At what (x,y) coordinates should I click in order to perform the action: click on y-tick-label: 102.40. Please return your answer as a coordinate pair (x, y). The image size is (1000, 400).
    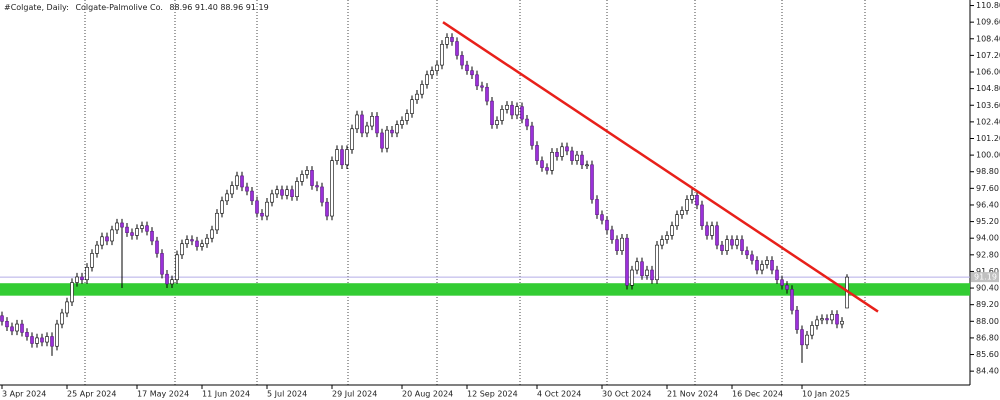
    Looking at the image, I should click on (988, 121).